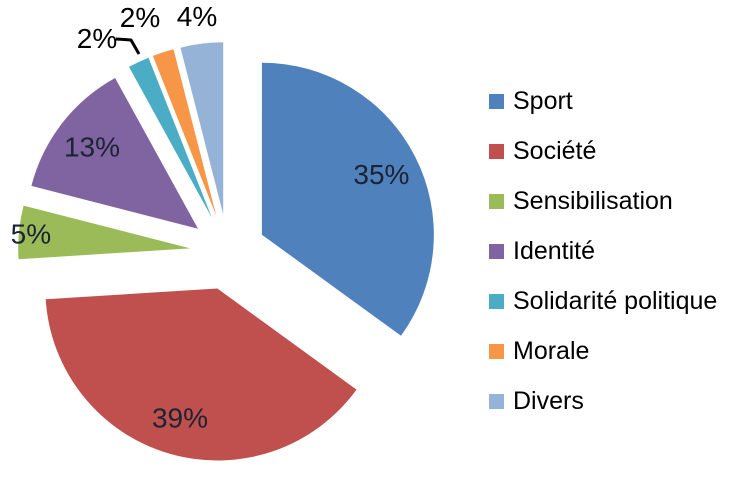 The height and width of the screenshot is (482, 745). I want to click on legend-item-sensibilisation: Sensibilisation, so click(603, 201).